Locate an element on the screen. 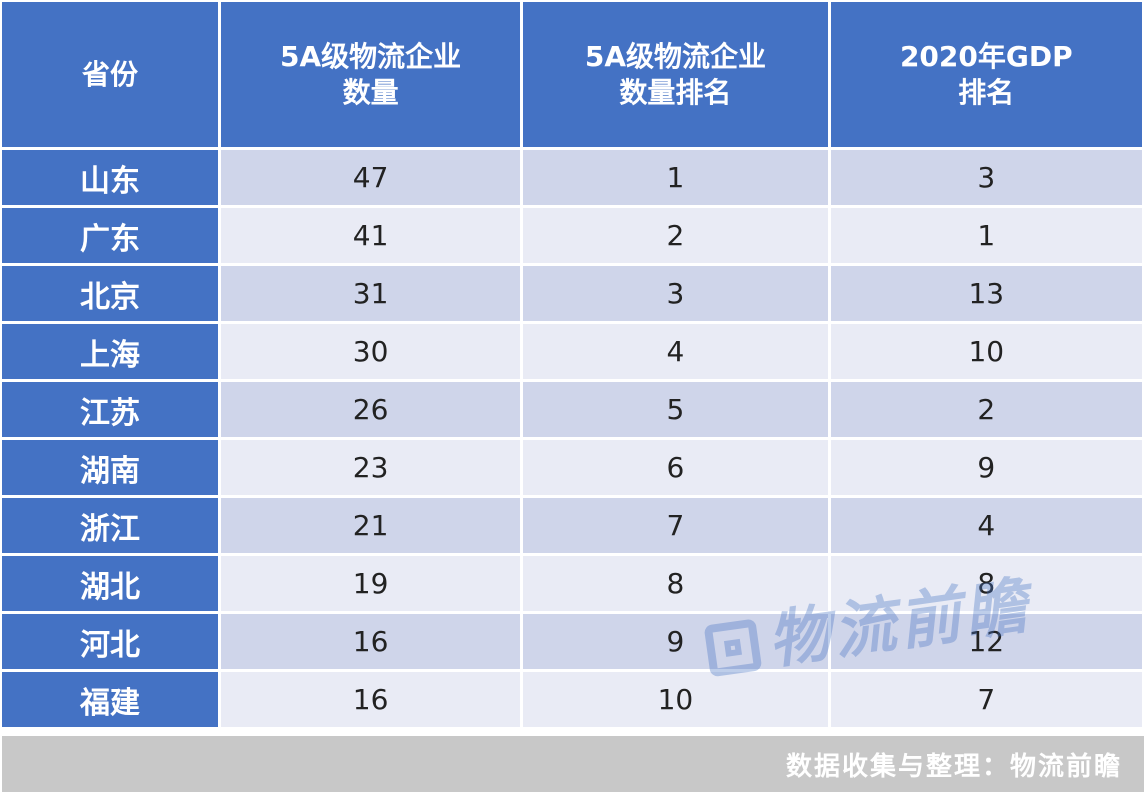 This screenshot has width=1146, height=798. count-rank-cell: 2 is located at coordinates (675, 235).